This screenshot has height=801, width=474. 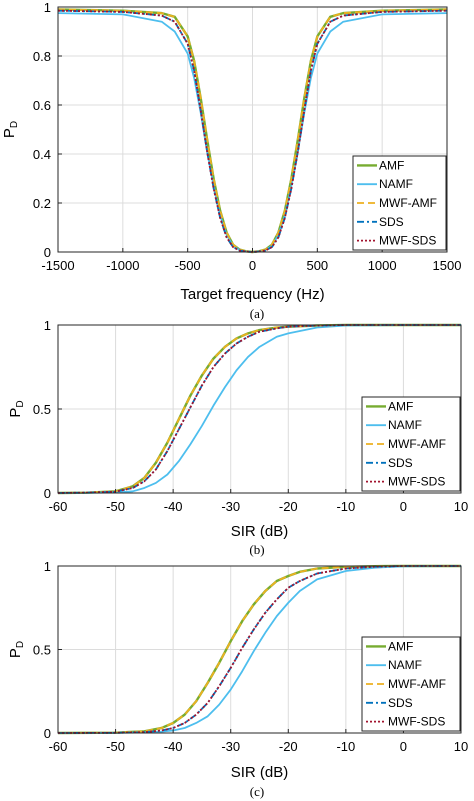 I want to click on y-tick-labels: 0 0.2 0.4 0.6 0.8 1, so click(x=47, y=130).